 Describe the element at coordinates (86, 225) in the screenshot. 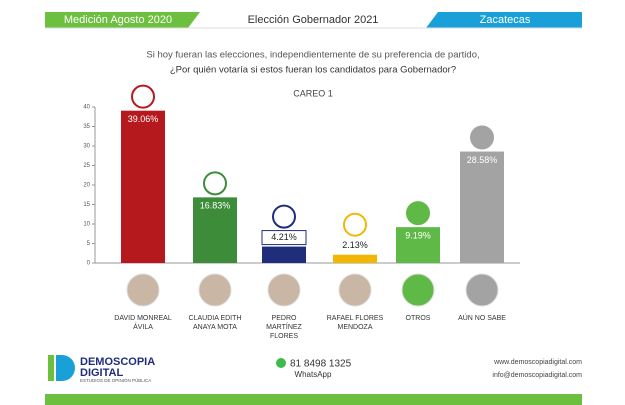

I see `y-tick-label: 10` at that location.